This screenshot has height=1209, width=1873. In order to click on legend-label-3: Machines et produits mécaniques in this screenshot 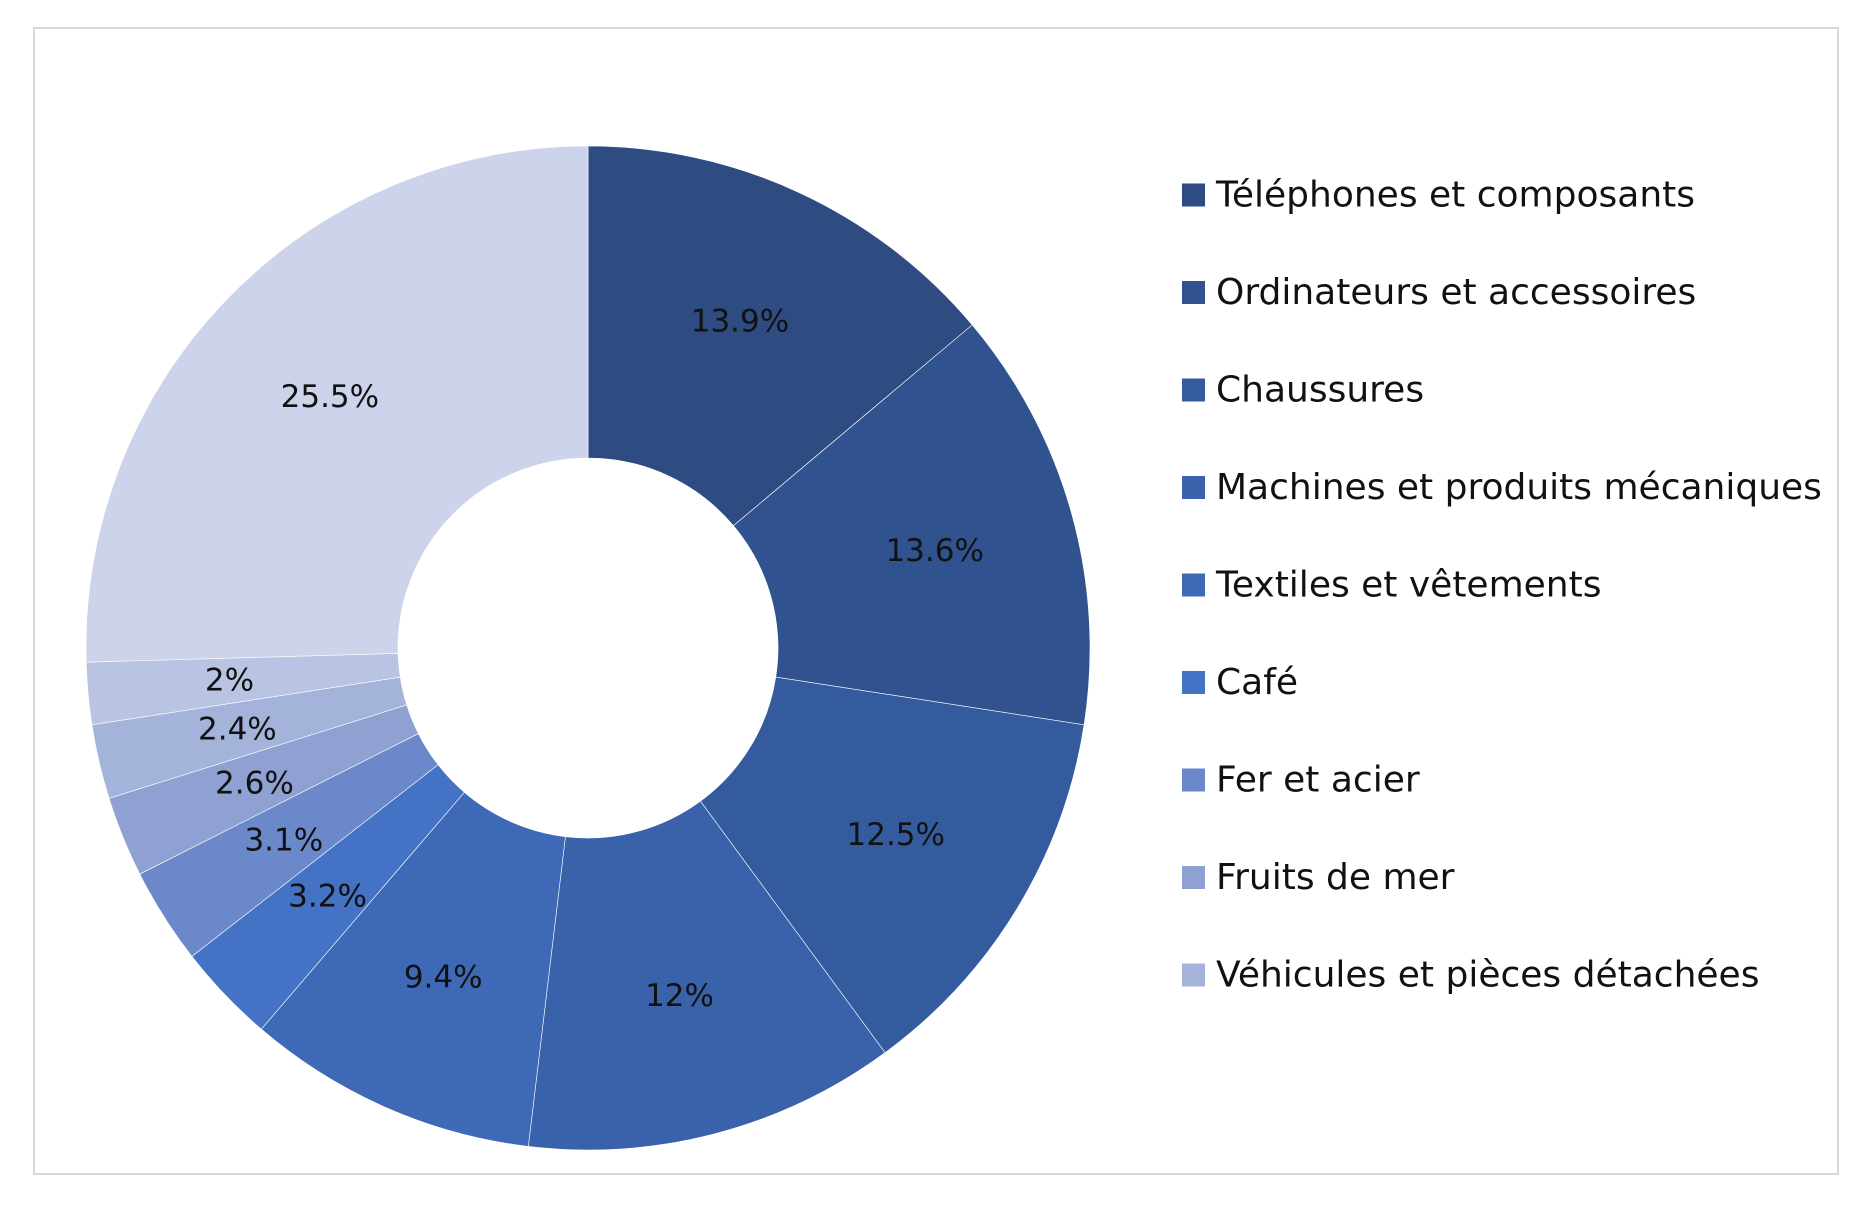, I will do `click(1519, 487)`.